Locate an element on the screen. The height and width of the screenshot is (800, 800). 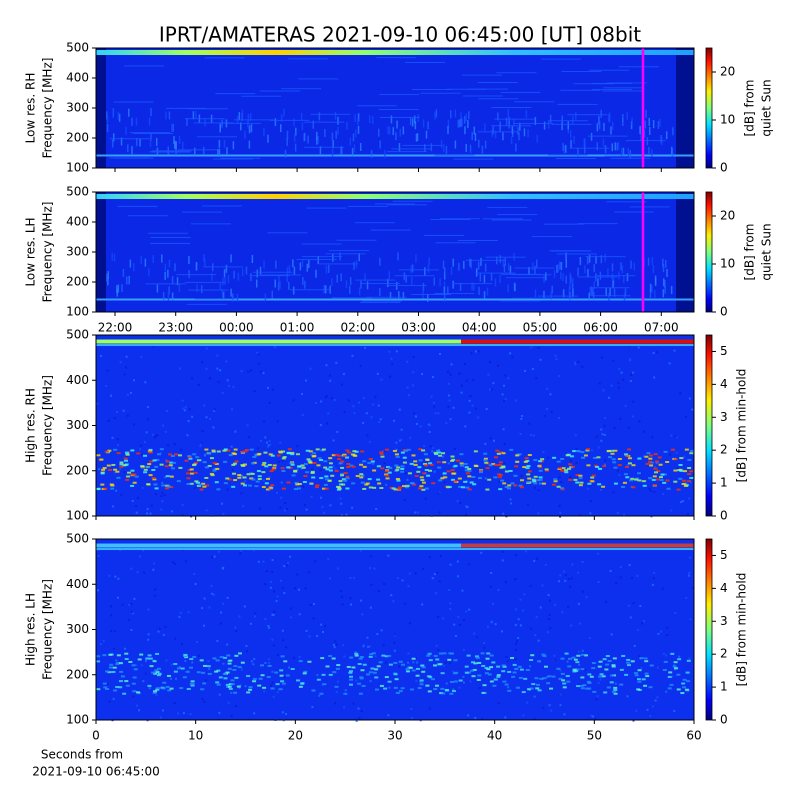
y-tick-label: 100 is located at coordinates (77, 312).